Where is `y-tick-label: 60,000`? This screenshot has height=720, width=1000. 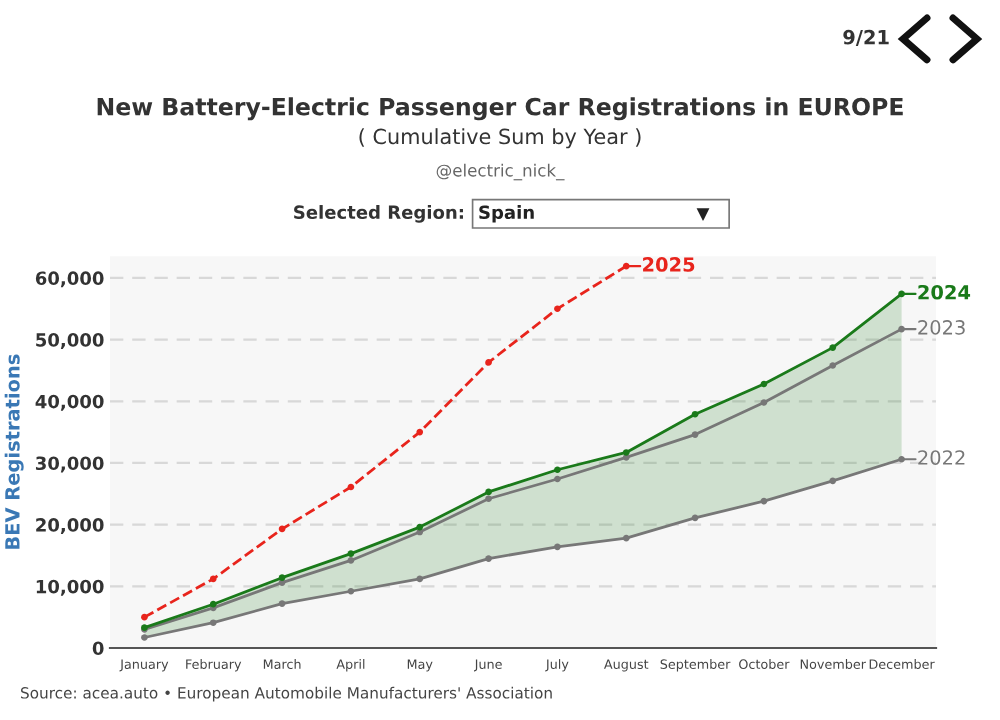 y-tick-label: 60,000 is located at coordinates (69, 279).